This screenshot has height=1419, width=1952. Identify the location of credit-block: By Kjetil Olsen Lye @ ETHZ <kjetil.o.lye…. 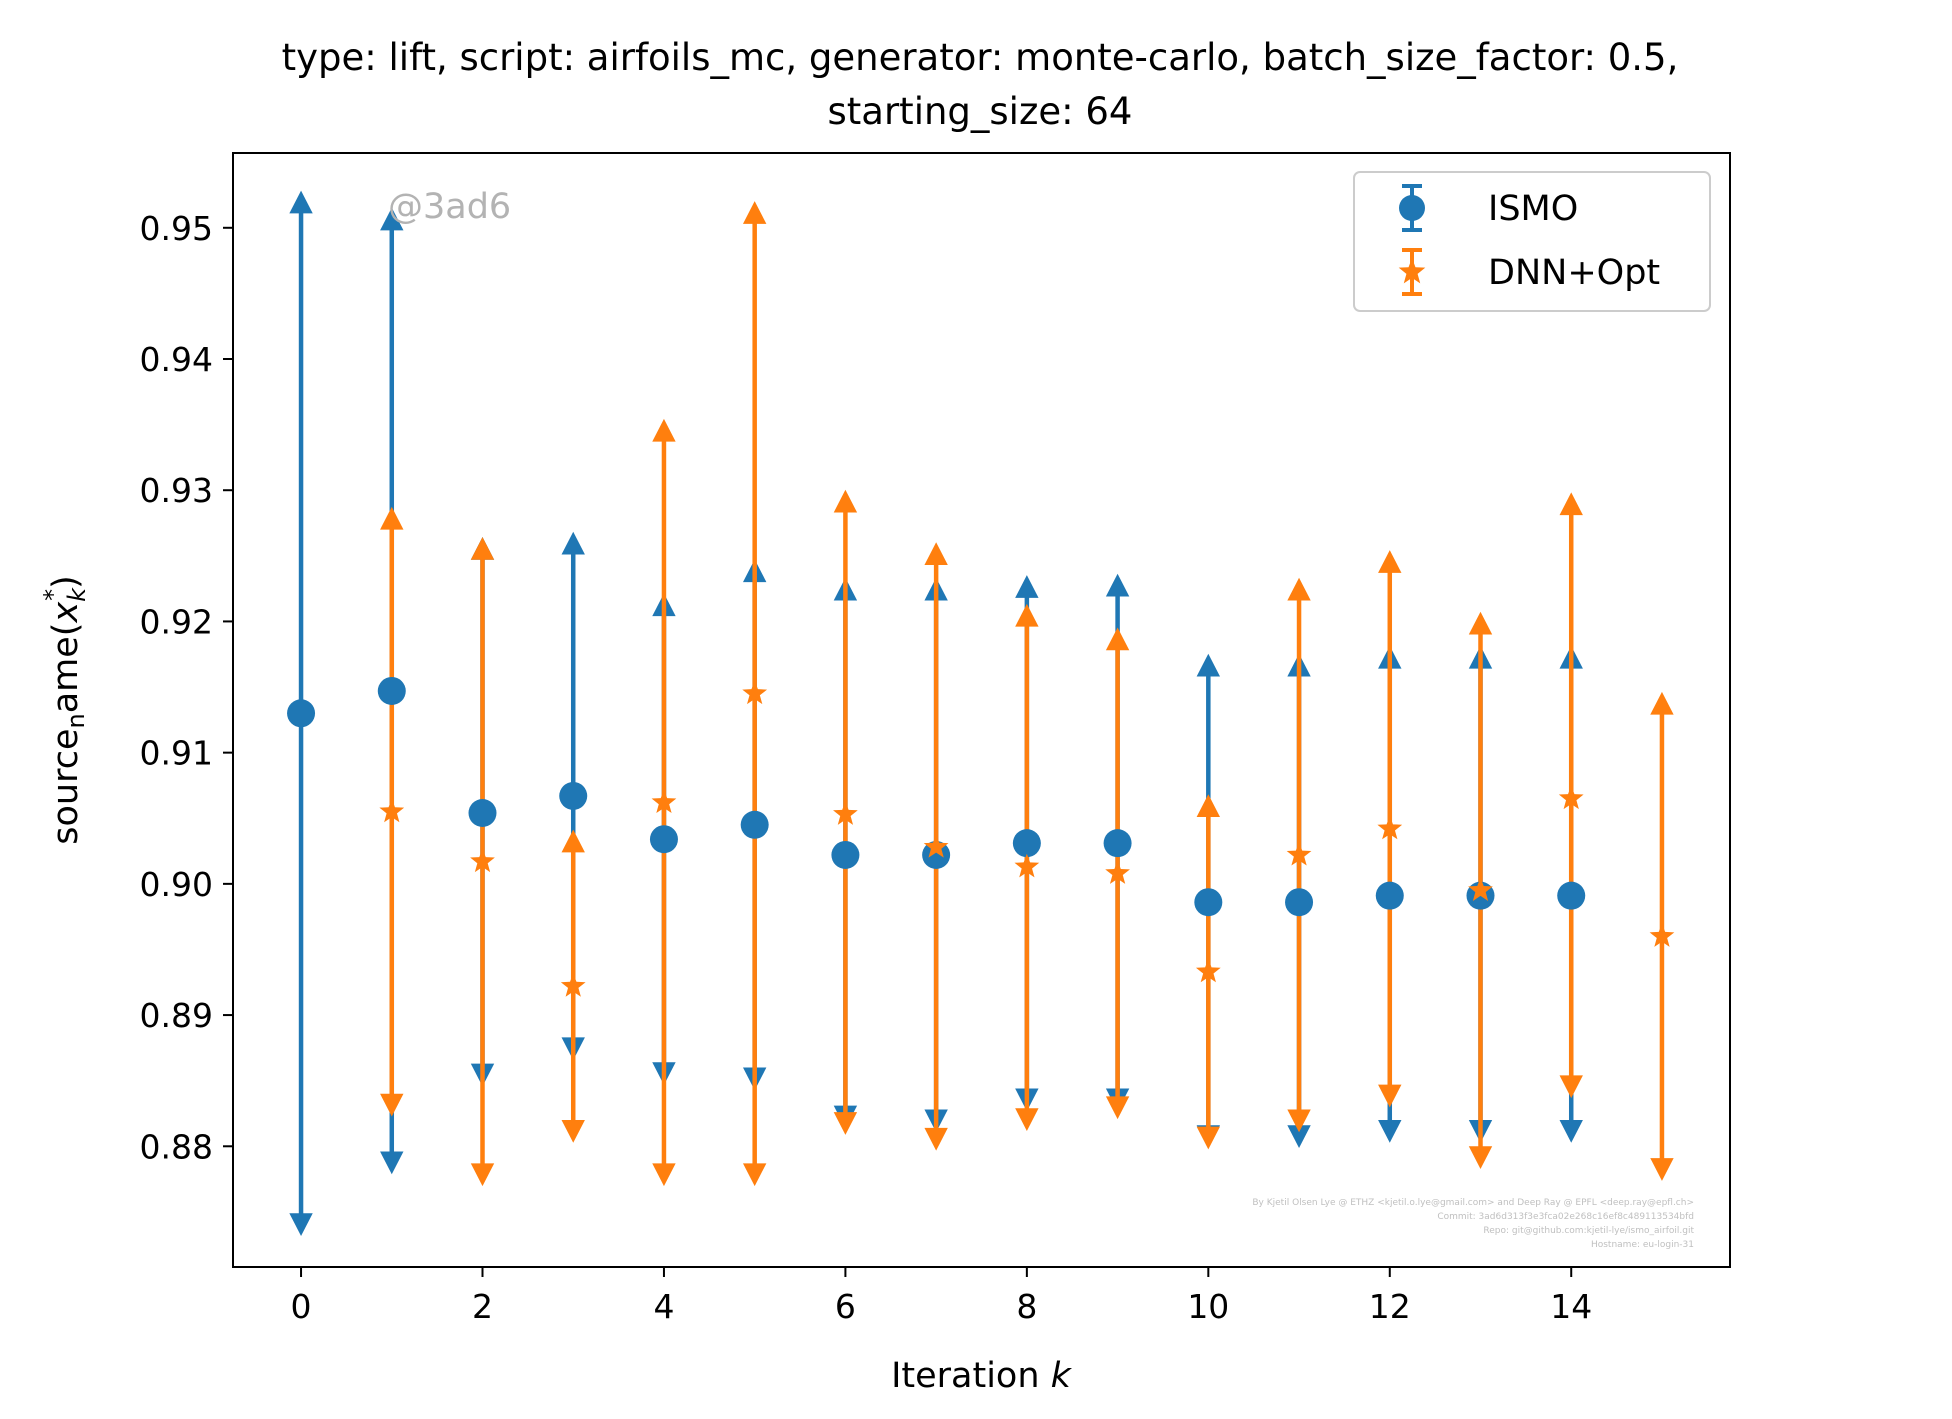
(1473, 1224).